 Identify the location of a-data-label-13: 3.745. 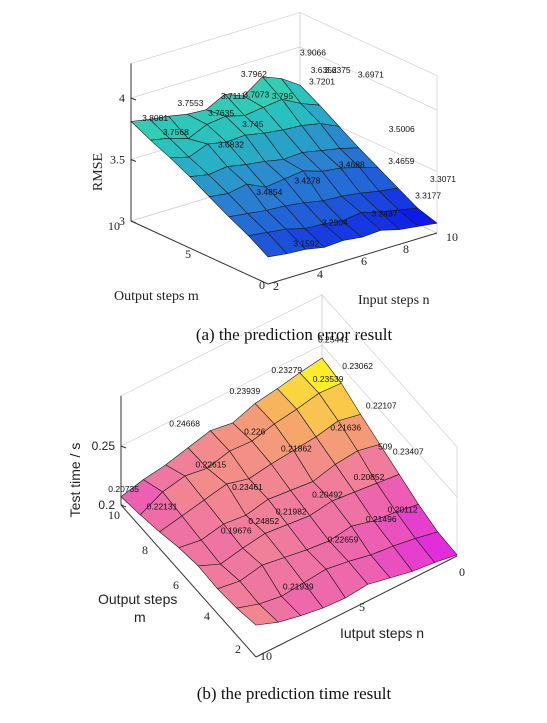
(253, 124).